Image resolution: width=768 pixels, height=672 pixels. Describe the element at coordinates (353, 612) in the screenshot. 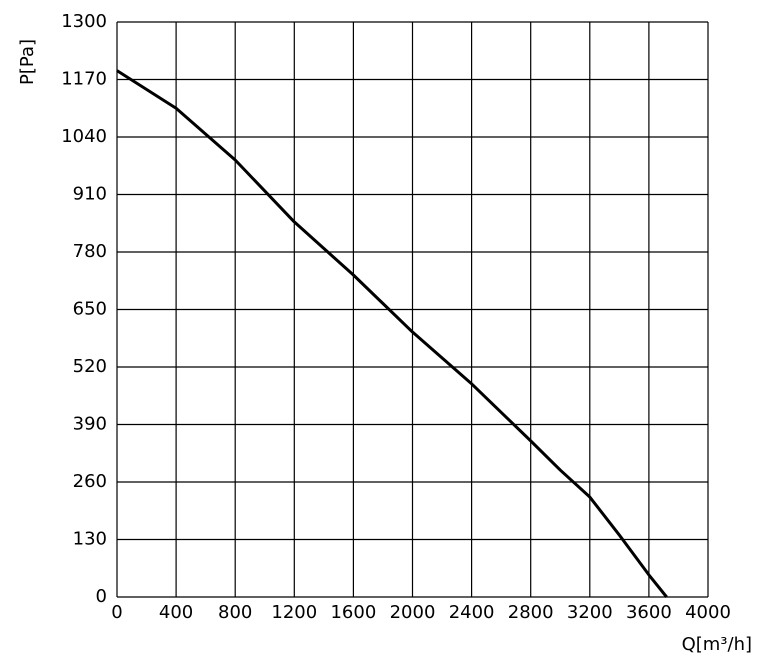

I see `x-tick-label: 1600` at that location.